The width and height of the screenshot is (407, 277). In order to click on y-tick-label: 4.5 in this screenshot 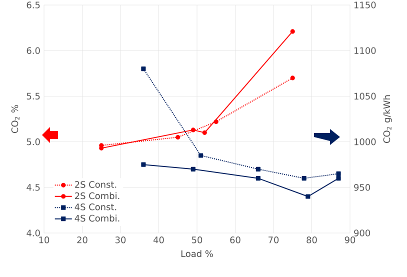, I will do `click(33, 187)`.